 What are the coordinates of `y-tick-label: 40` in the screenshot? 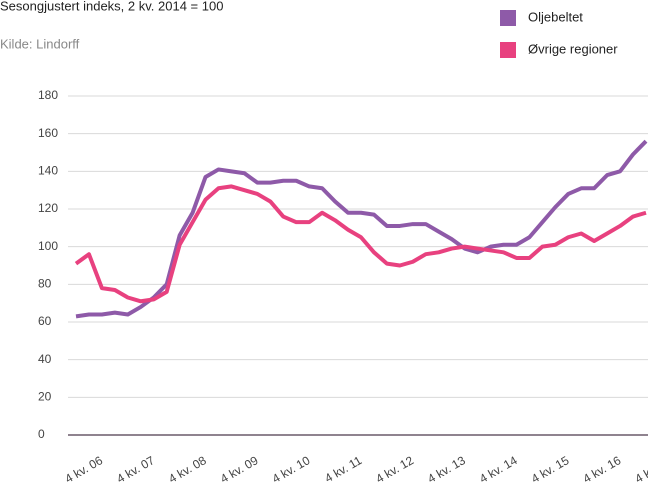 It's located at (45, 359).